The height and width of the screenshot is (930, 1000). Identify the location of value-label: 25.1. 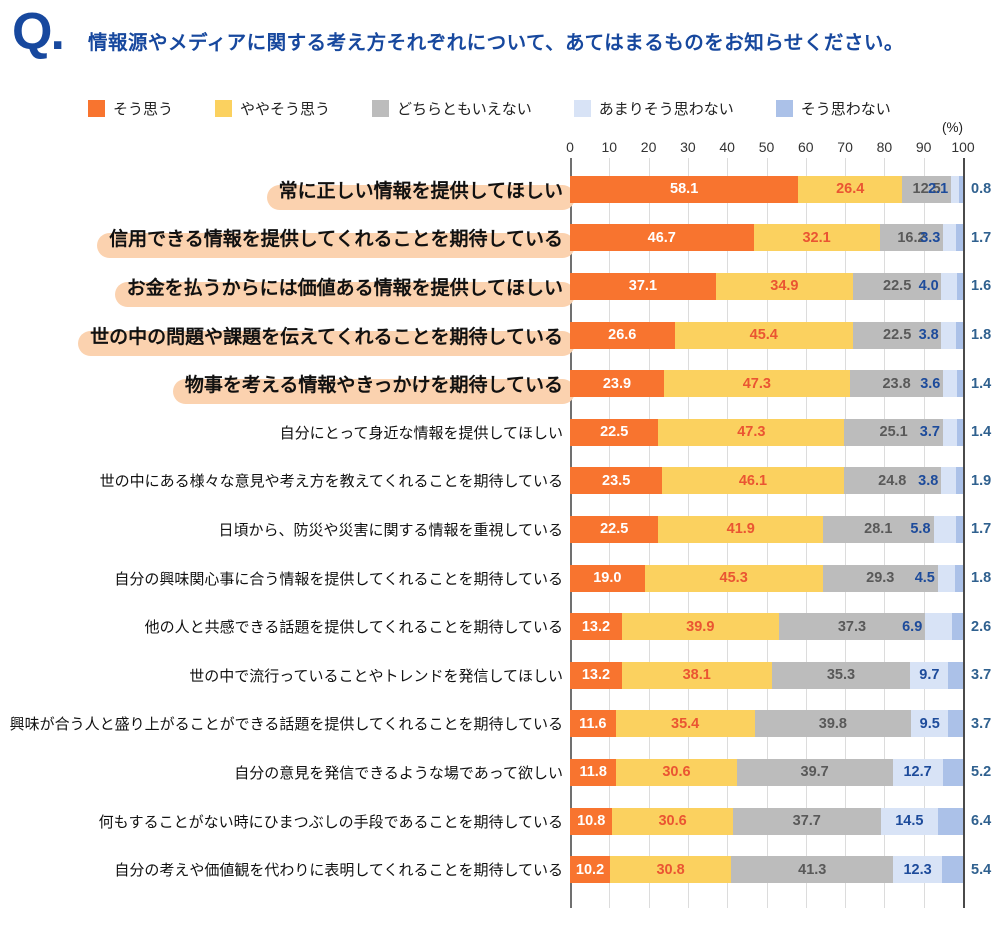
(893, 432).